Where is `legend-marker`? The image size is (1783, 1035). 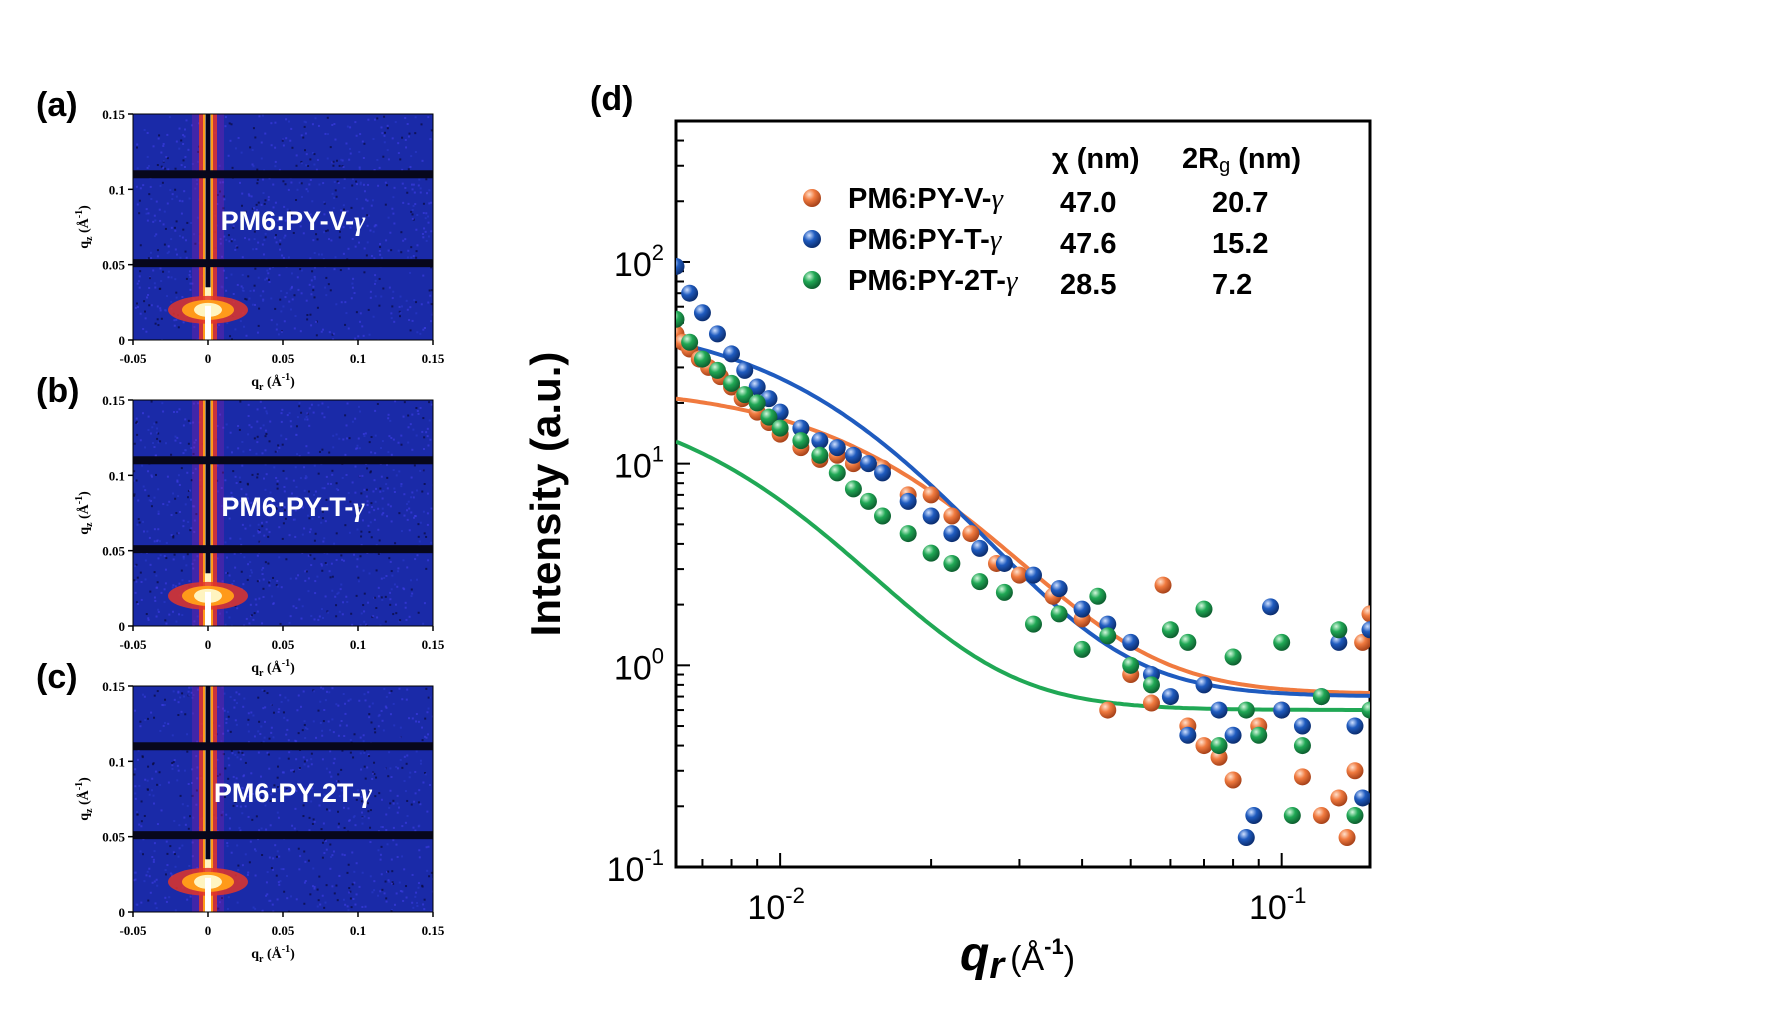 legend-marker is located at coordinates (812, 198).